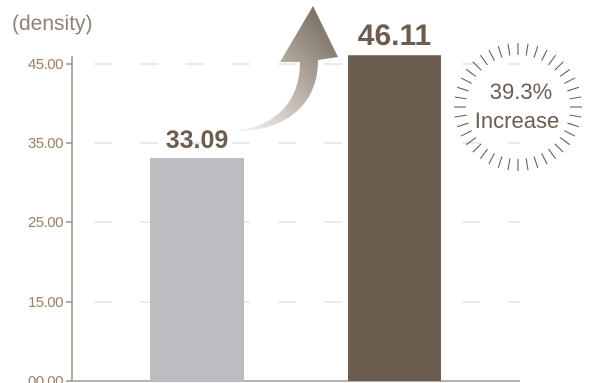 The width and height of the screenshot is (589, 383). I want to click on badge-tick-ring, so click(518, 107).